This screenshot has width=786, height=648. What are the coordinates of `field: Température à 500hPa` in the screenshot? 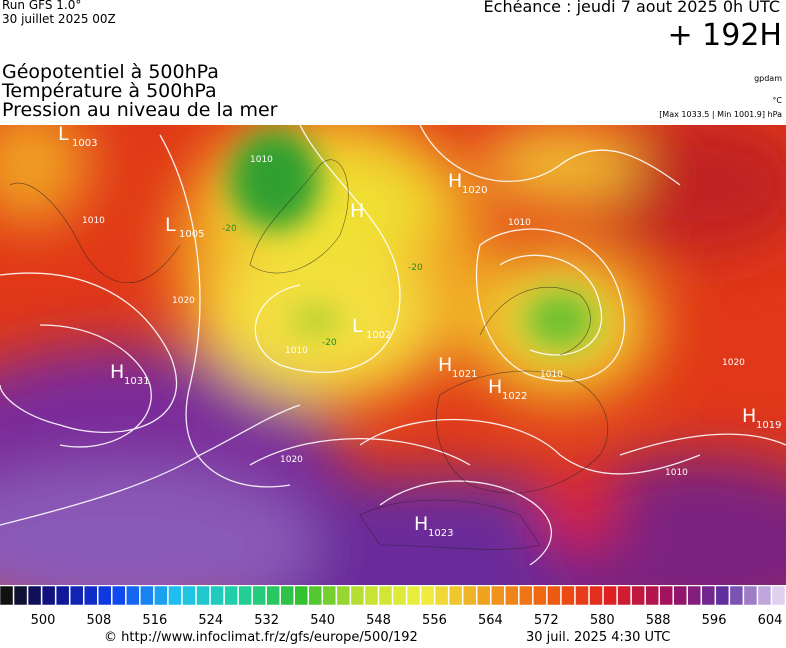 It's located at (109, 91).